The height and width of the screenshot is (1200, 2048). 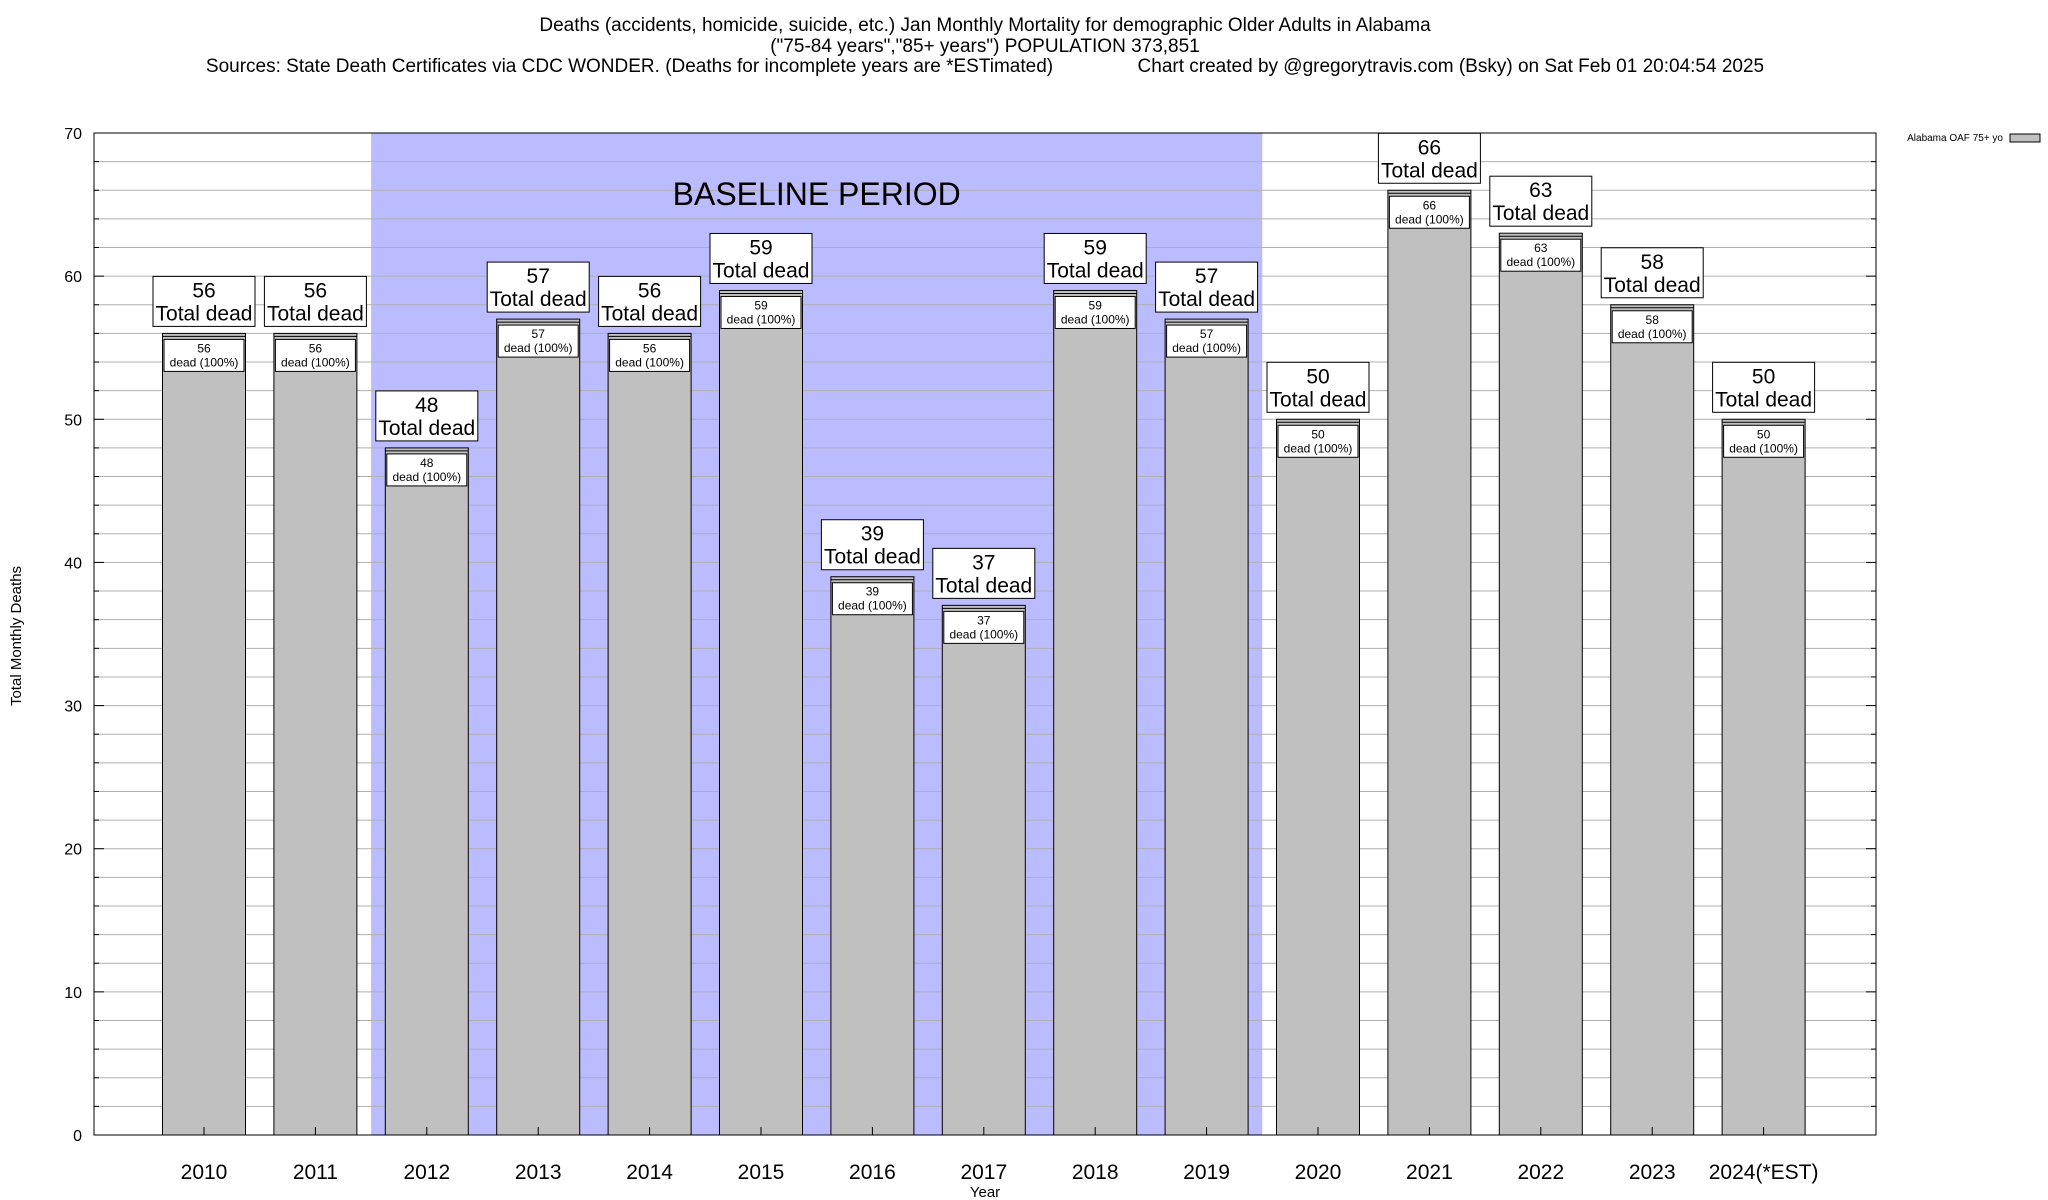 I want to click on x-tick-label-2014: 2014, so click(x=649, y=1172).